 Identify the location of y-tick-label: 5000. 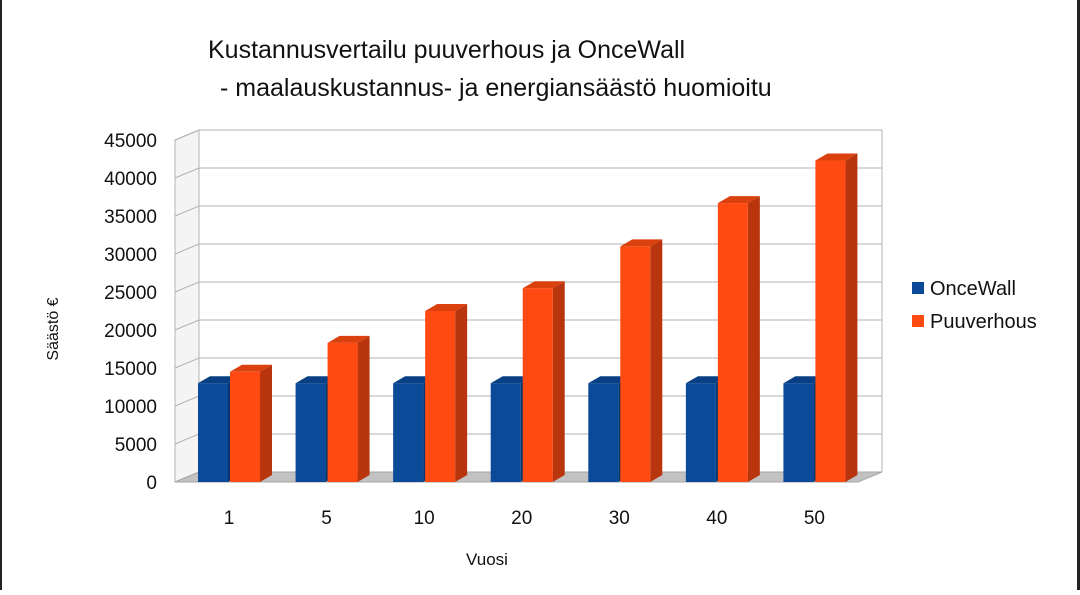
(136, 445).